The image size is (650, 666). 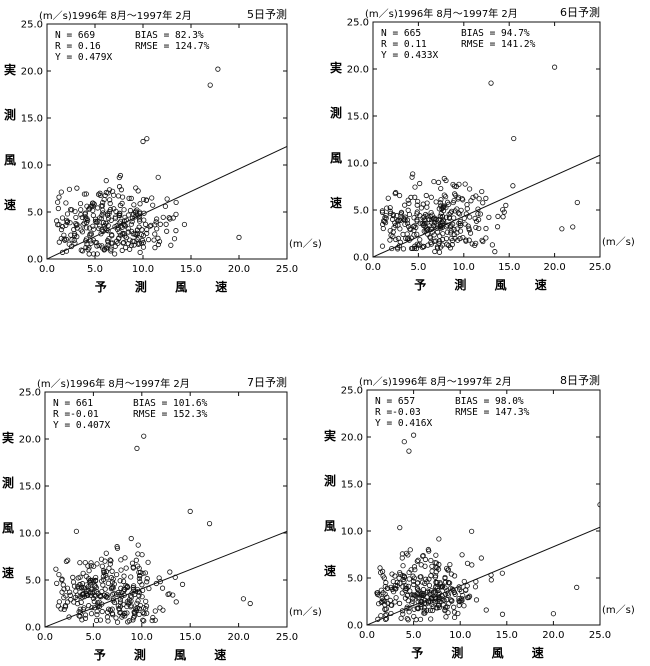 What do you see at coordinates (358, 23) in the screenshot?
I see `y-tick-label: 25.0` at bounding box center [358, 23].